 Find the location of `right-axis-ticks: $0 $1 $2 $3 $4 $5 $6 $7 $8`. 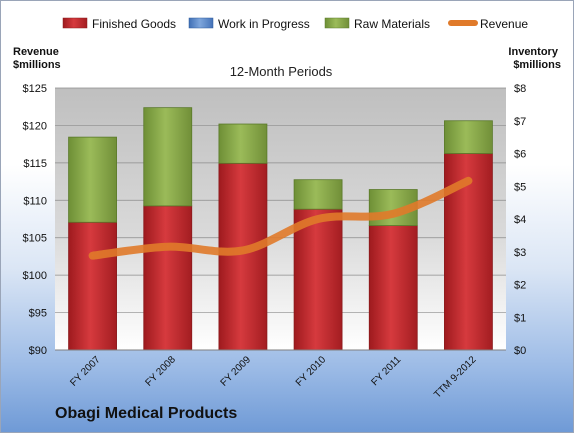

right-axis-ticks: $0 $1 $2 $3 $4 $5 $6 $7 $8 is located at coordinates (520, 220).